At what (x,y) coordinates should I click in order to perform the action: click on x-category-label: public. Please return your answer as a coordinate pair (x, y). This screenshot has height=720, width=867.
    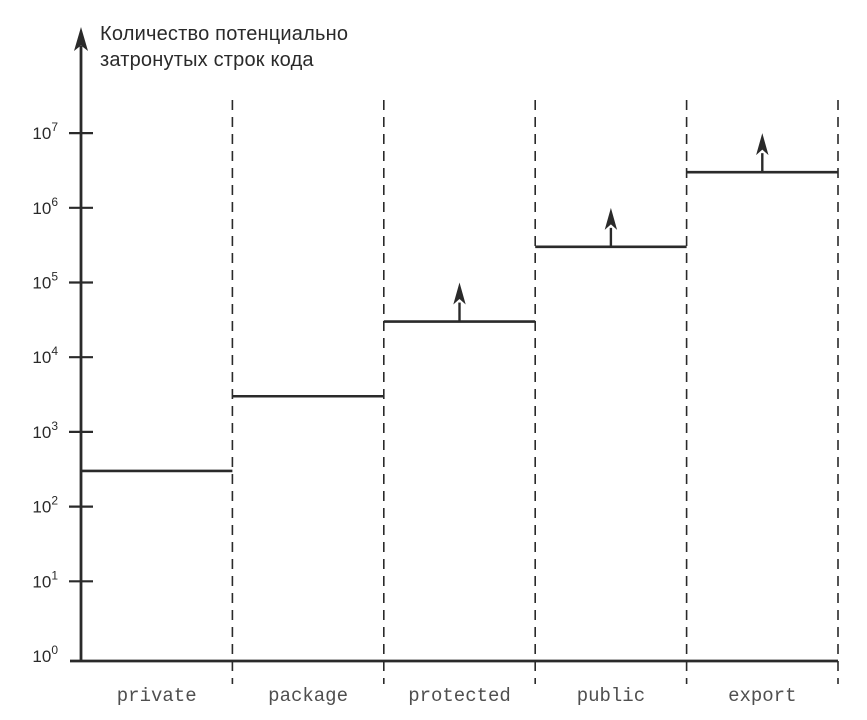
    Looking at the image, I should click on (611, 696).